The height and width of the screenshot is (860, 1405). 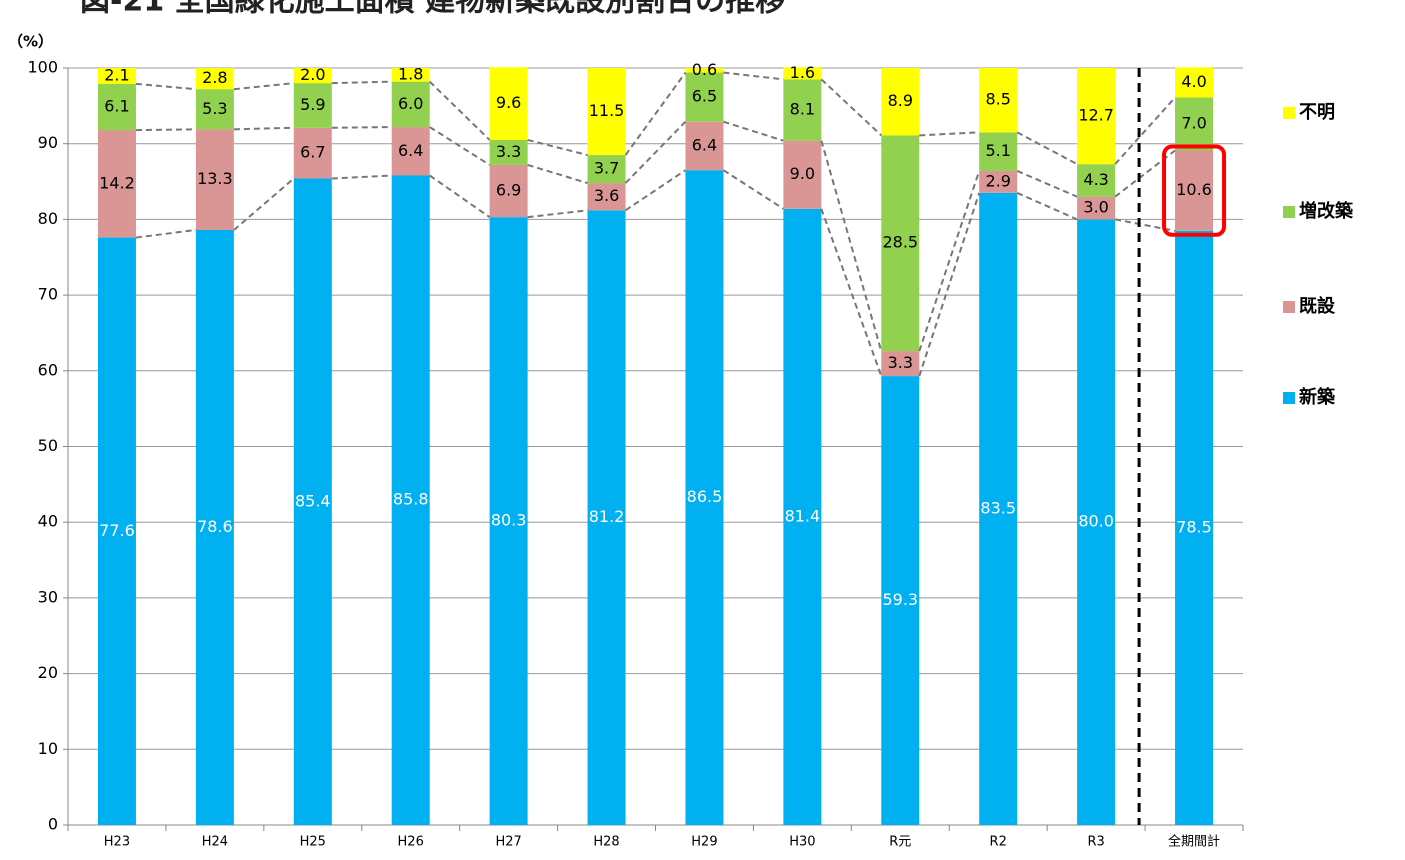 I want to click on data-label: 13.3, so click(x=215, y=178).